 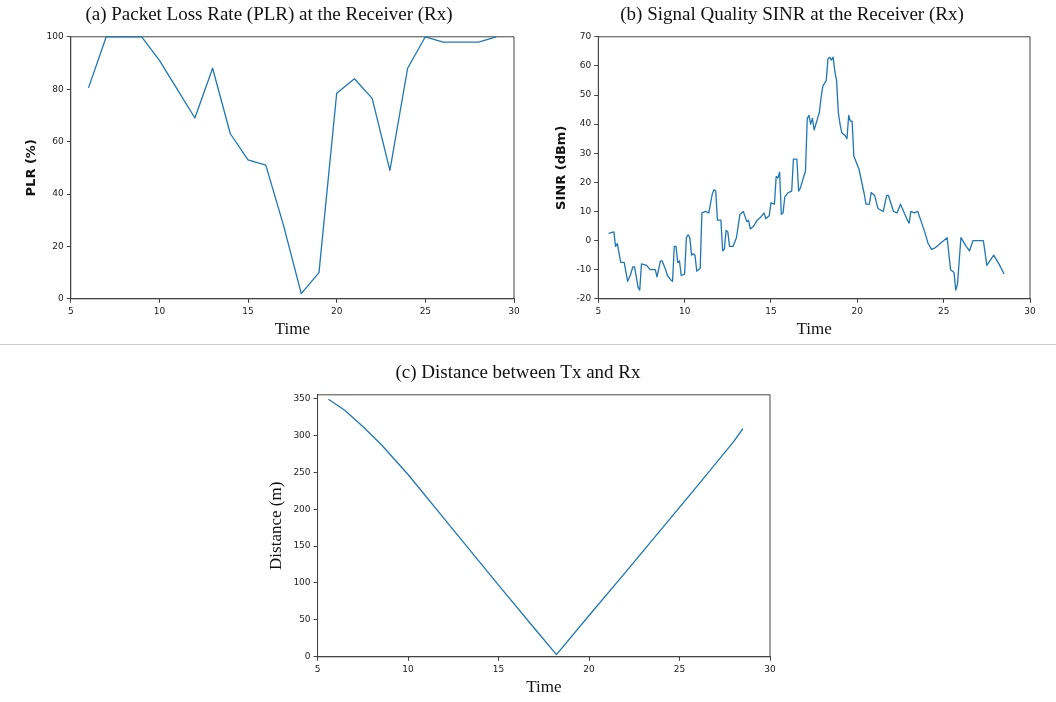 What do you see at coordinates (269, 14) in the screenshot?
I see `chart-title: (a) Packet Loss Rate (PLR) at the Receiver (Rx)` at bounding box center [269, 14].